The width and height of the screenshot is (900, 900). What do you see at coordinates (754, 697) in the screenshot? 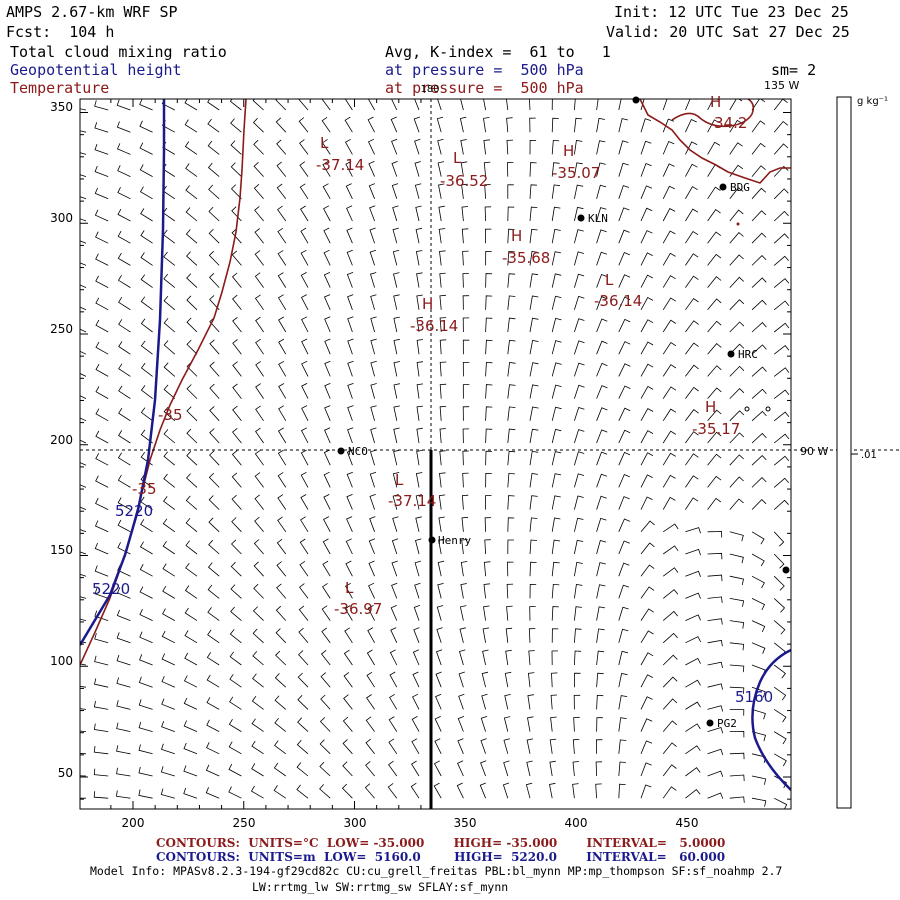
I see `contour-label: 5160` at bounding box center [754, 697].